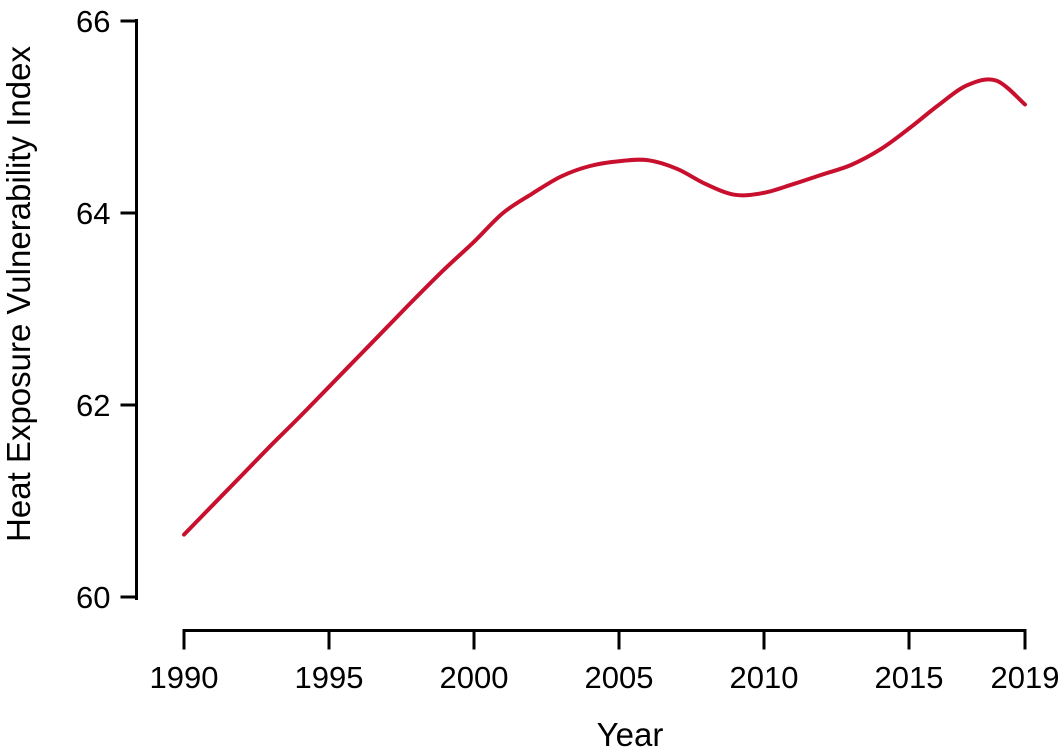 This screenshot has width=1064, height=752. What do you see at coordinates (107, 309) in the screenshot?
I see `y-axis: 60 62 64 66` at bounding box center [107, 309].